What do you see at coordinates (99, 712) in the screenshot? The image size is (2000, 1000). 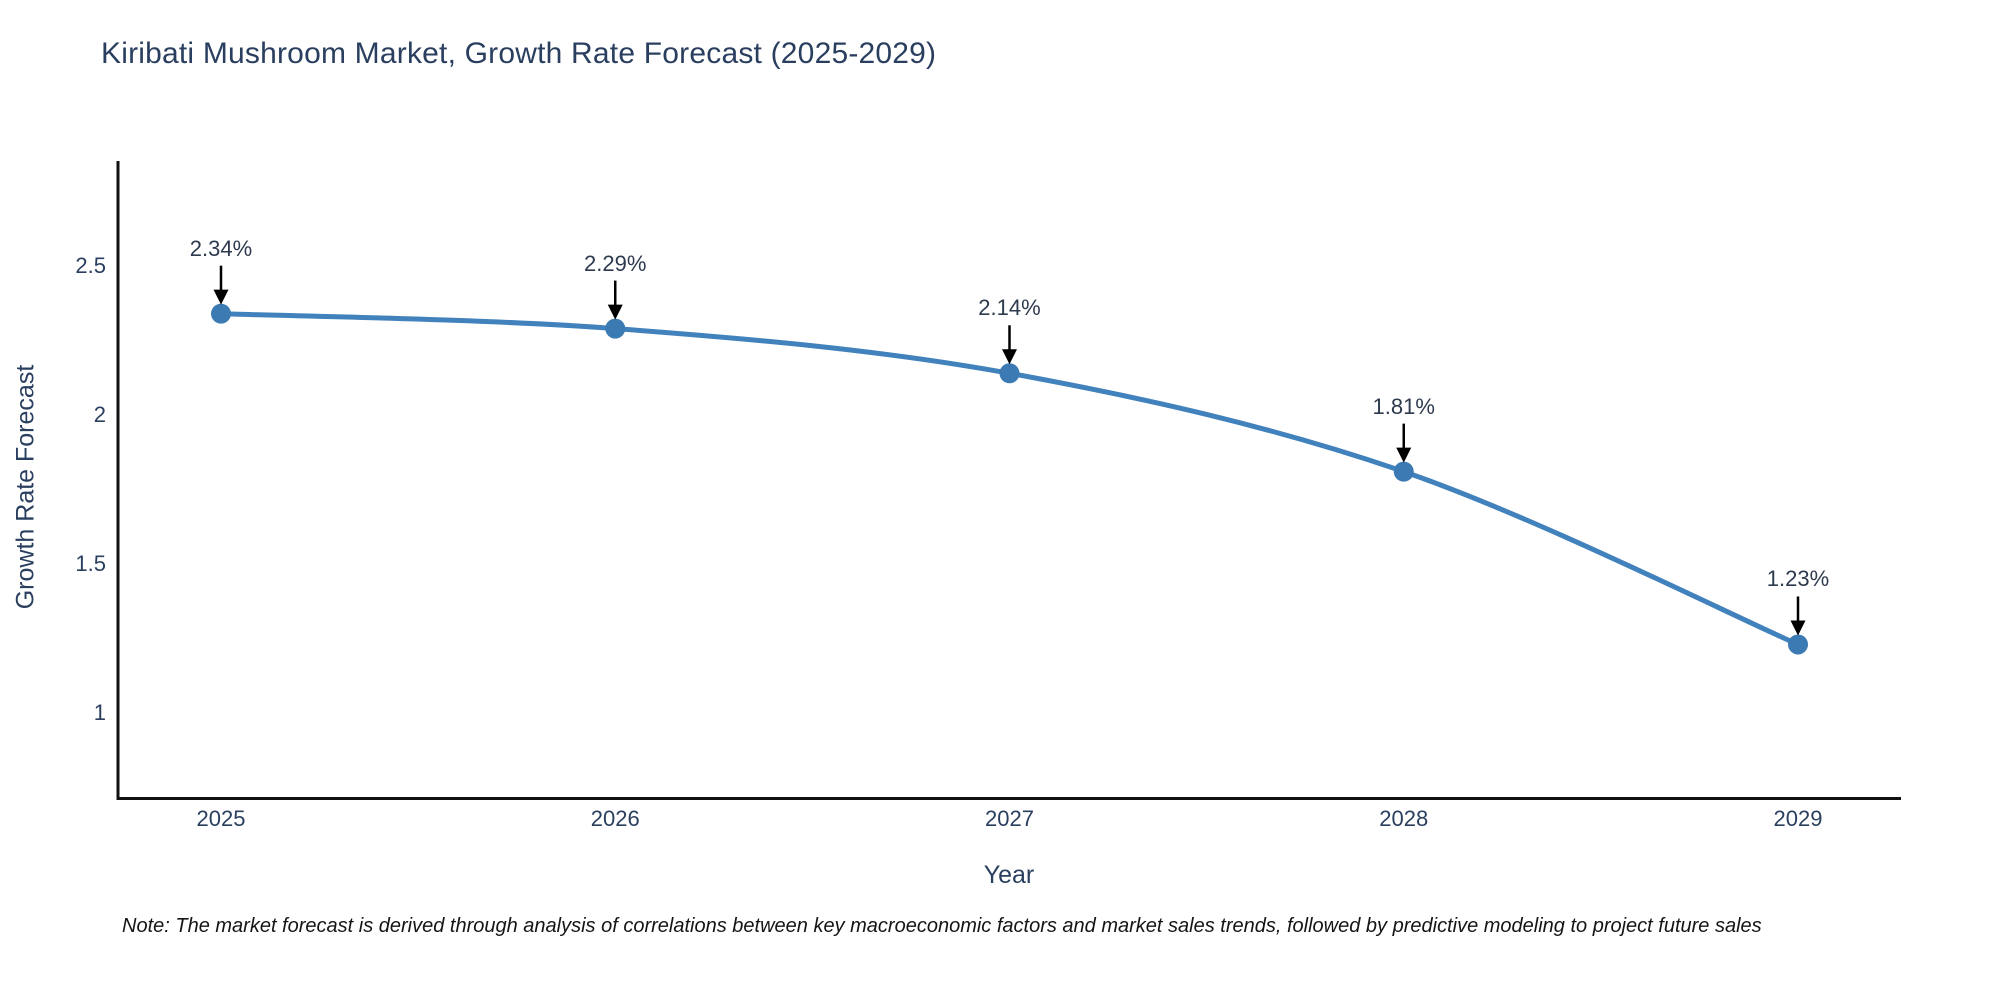 I see `y-tick-label: 1` at bounding box center [99, 712].